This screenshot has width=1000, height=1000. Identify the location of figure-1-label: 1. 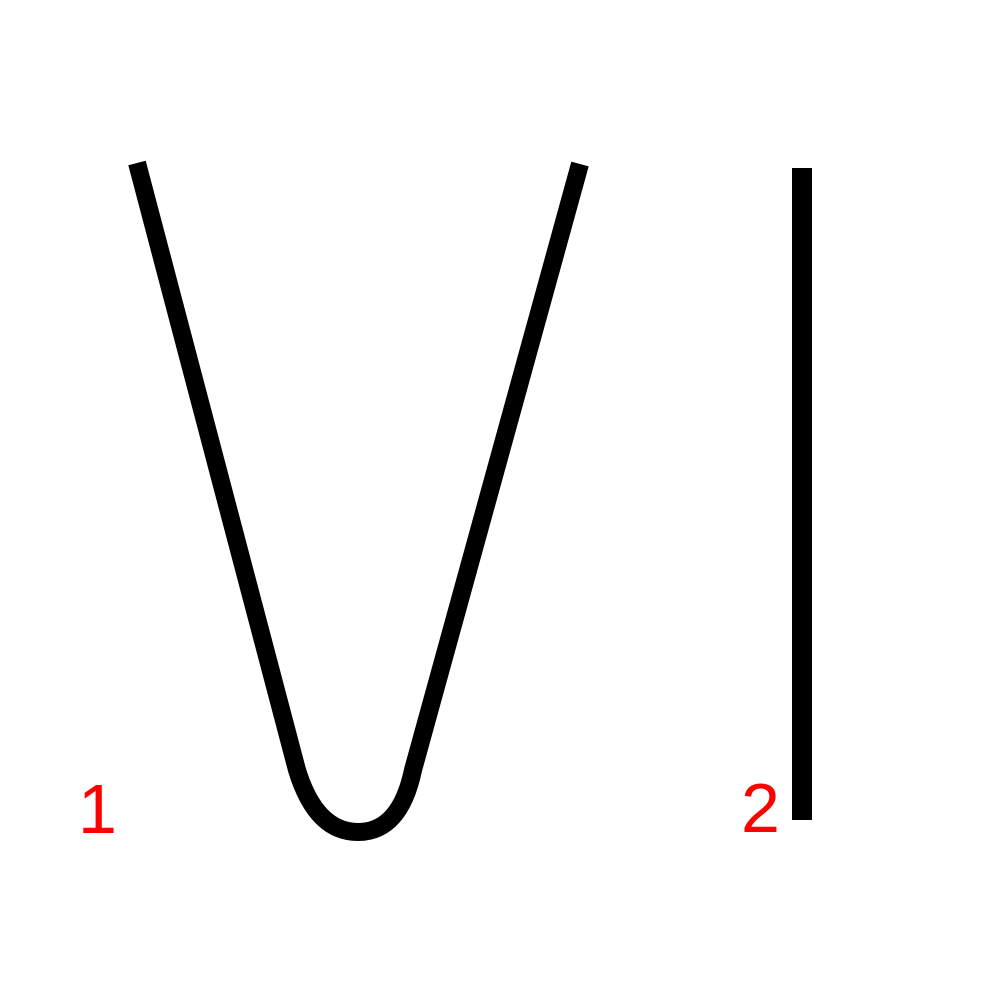
(97, 809).